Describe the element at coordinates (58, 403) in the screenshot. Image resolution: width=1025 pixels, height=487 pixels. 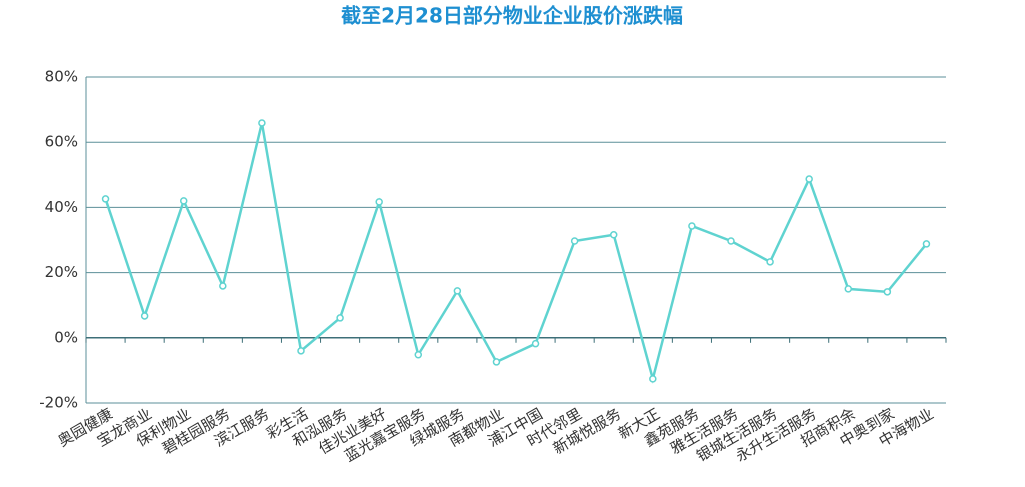
I see `y-tick-label: -20%` at that location.